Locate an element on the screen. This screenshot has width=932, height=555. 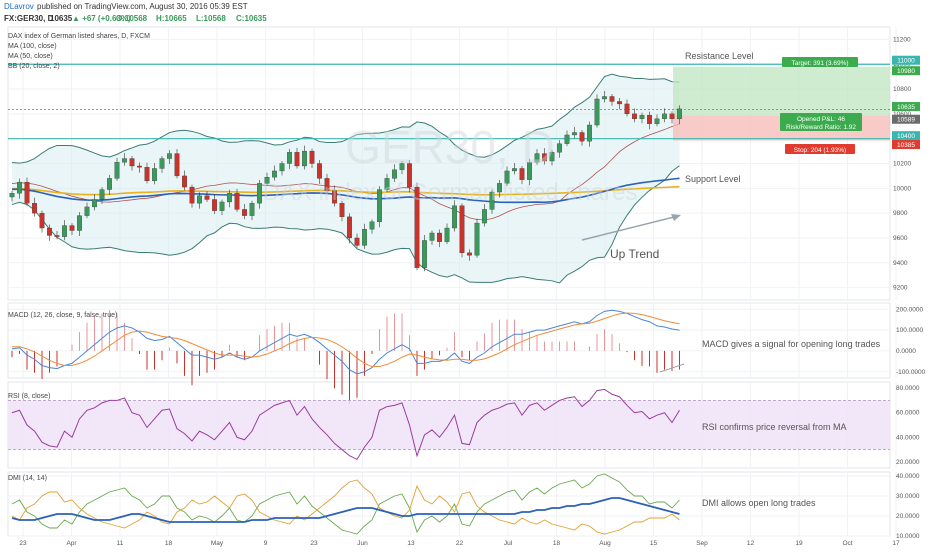
macd-tick-label: -100.0000 is located at coordinates (911, 372).